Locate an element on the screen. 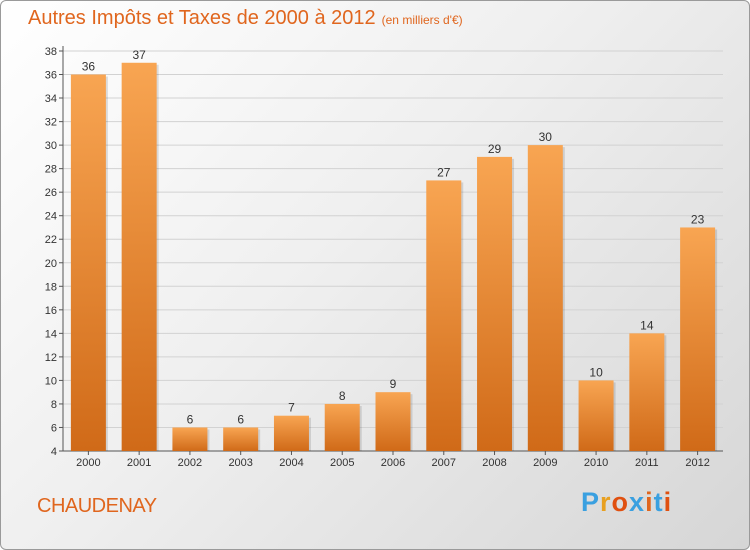 The image size is (750, 550). y-tick-label: 20 is located at coordinates (51, 264).